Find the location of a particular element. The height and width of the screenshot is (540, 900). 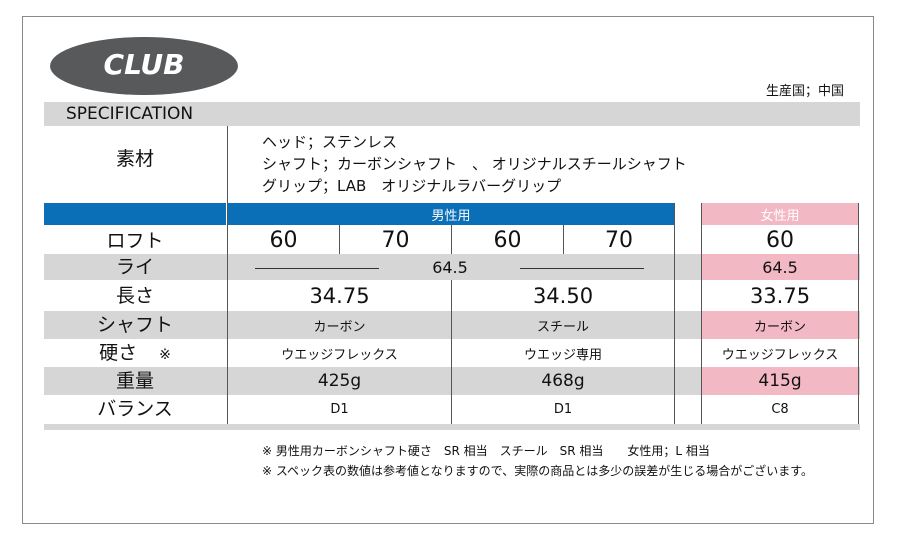

length-womens: 33.75 is located at coordinates (780, 296).